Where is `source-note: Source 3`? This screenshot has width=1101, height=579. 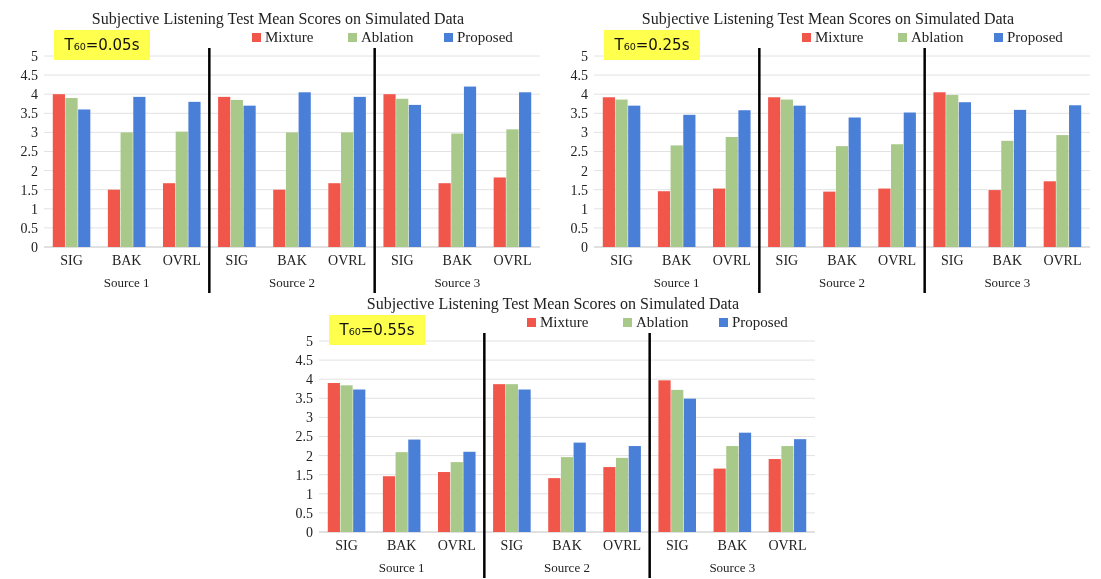 source-note: Source 3 is located at coordinates (732, 567).